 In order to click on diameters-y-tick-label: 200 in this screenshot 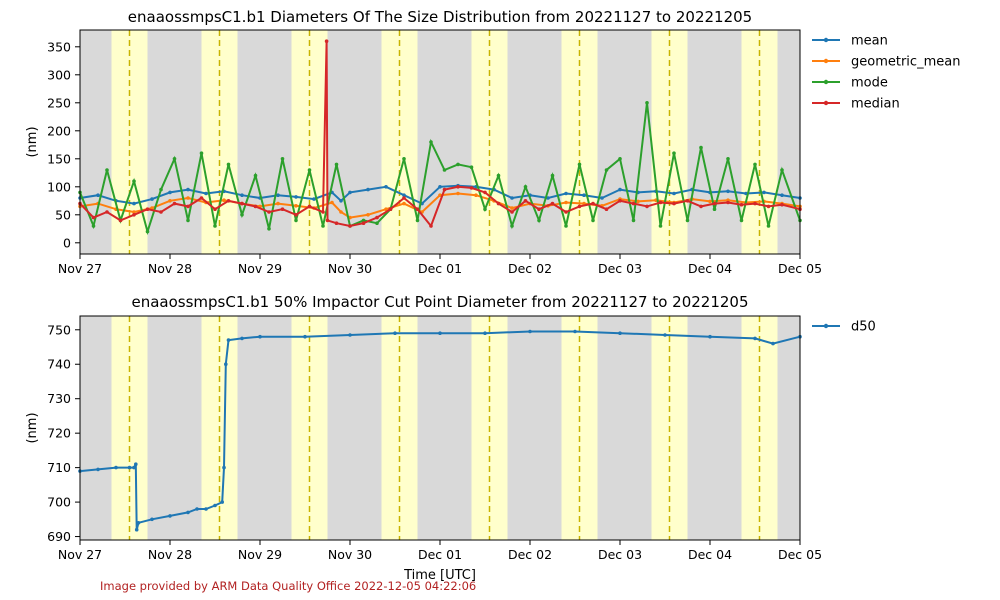, I will do `click(59, 130)`.